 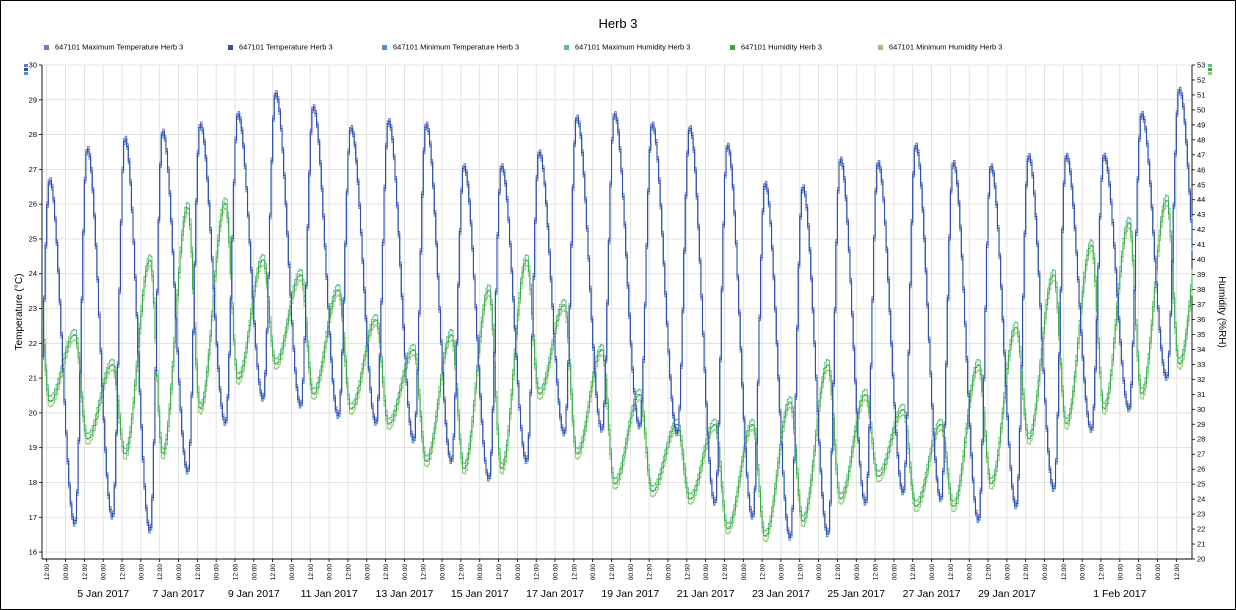 I want to click on x-date-label: 23 Jan 2017, so click(x=781, y=594).